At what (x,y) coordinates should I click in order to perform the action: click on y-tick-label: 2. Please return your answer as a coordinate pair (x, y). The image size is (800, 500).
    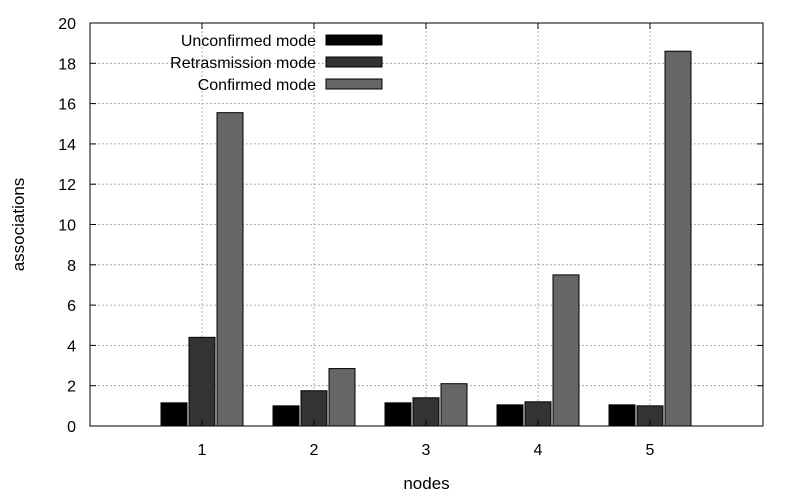
    Looking at the image, I should click on (71, 387).